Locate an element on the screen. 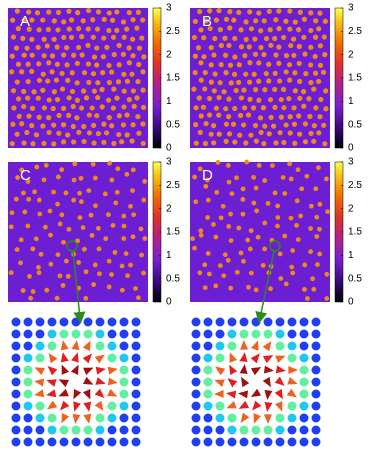 The height and width of the screenshot is (451, 370). colorbar-tick-label: 0 is located at coordinates (351, 148).